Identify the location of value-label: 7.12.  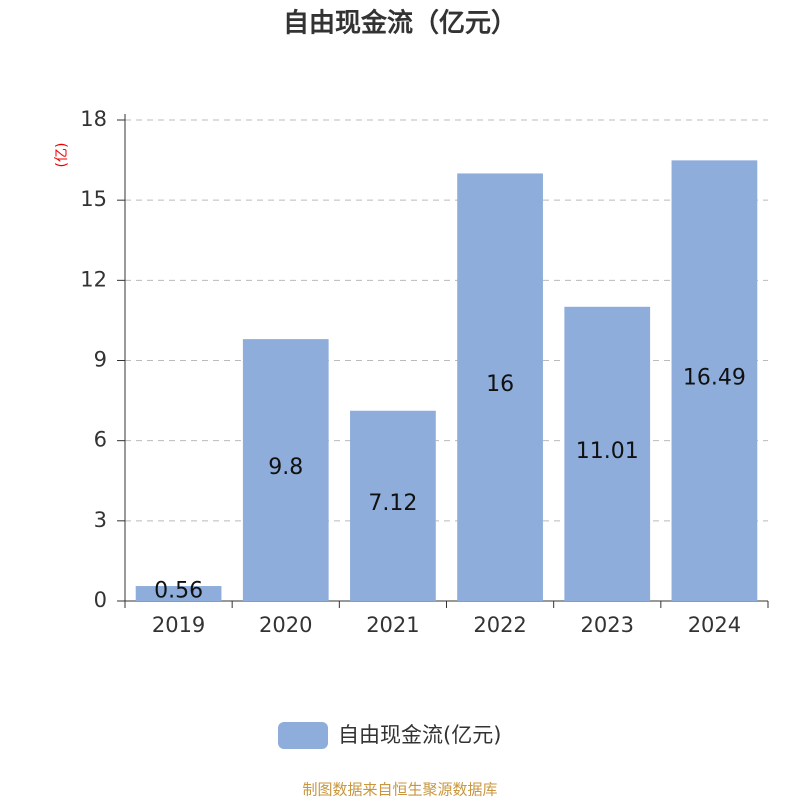
(392, 503).